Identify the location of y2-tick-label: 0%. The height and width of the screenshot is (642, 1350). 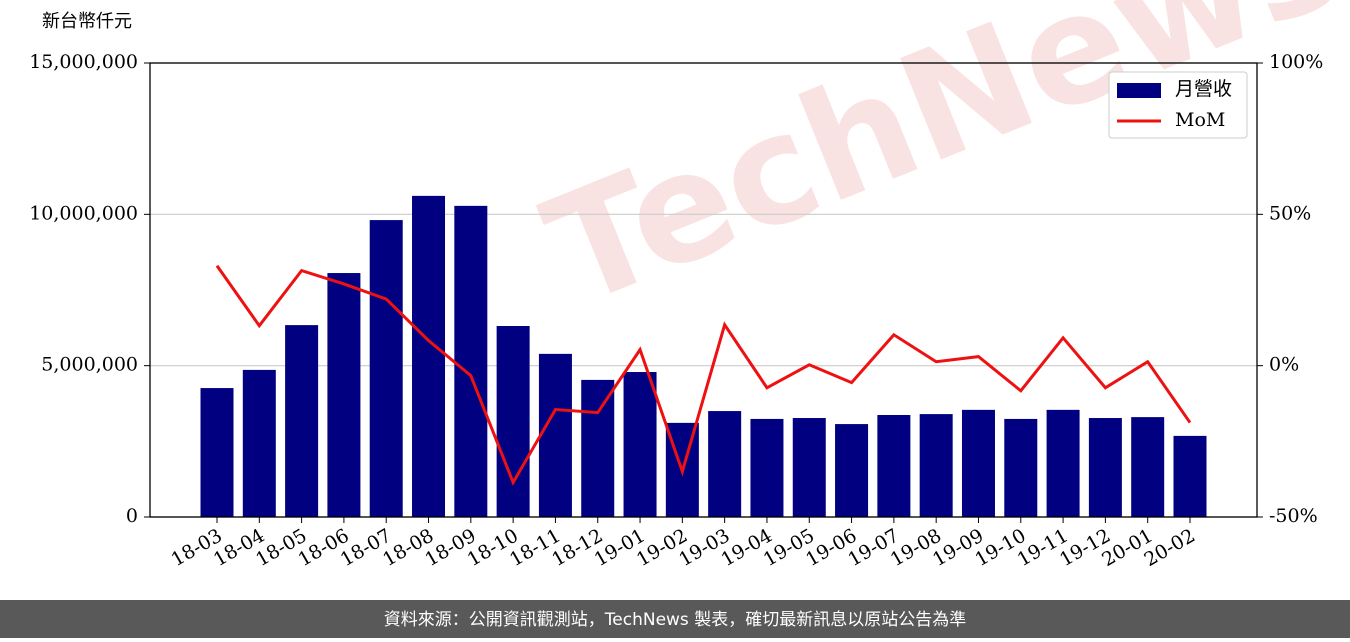
(1284, 365).